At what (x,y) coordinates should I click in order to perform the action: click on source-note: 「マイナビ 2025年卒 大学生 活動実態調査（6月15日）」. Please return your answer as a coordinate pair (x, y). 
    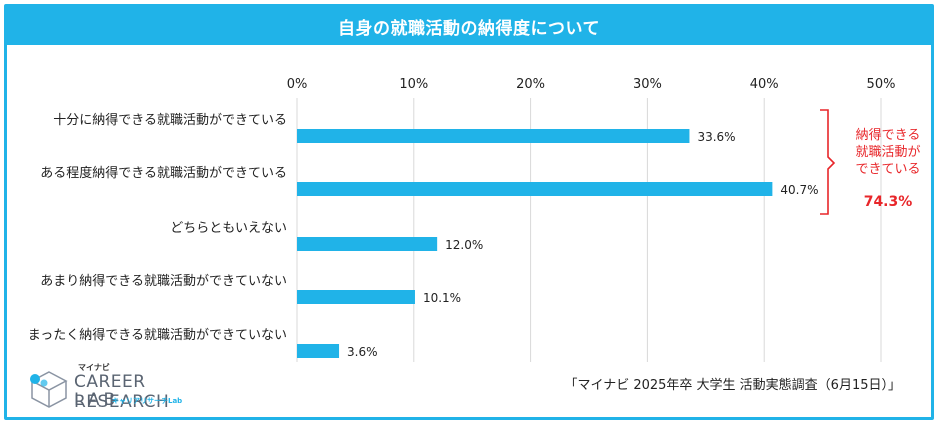
    Looking at the image, I should click on (732, 385).